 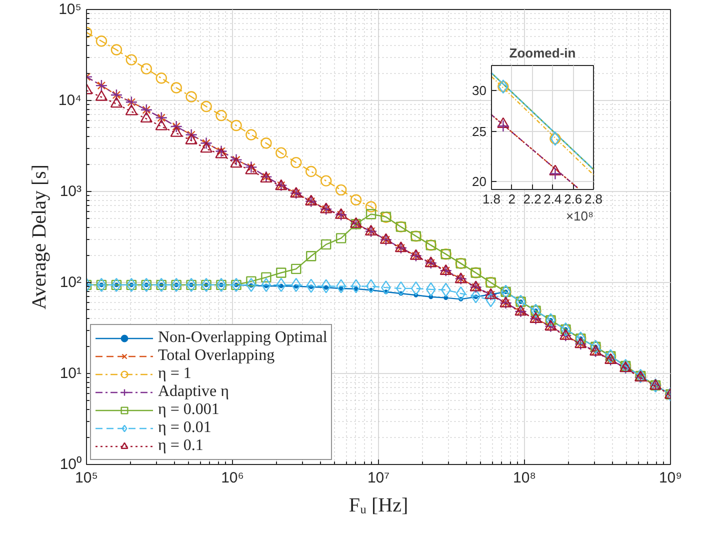 What do you see at coordinates (189, 410) in the screenshot?
I see `legend-label: η = 0.001` at bounding box center [189, 410].